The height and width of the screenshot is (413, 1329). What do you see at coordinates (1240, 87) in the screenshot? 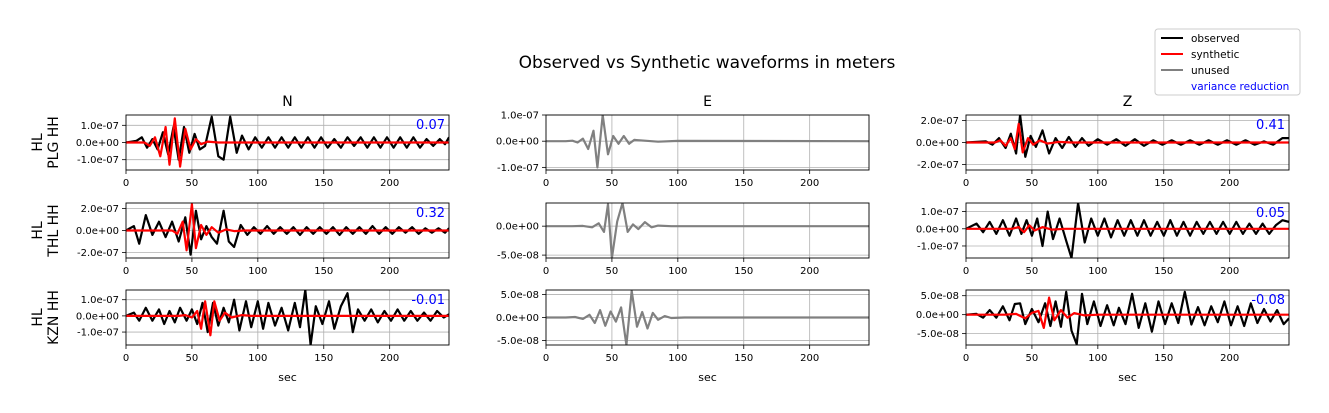
I see `legend-entry-label: variance reduction` at bounding box center [1240, 87].